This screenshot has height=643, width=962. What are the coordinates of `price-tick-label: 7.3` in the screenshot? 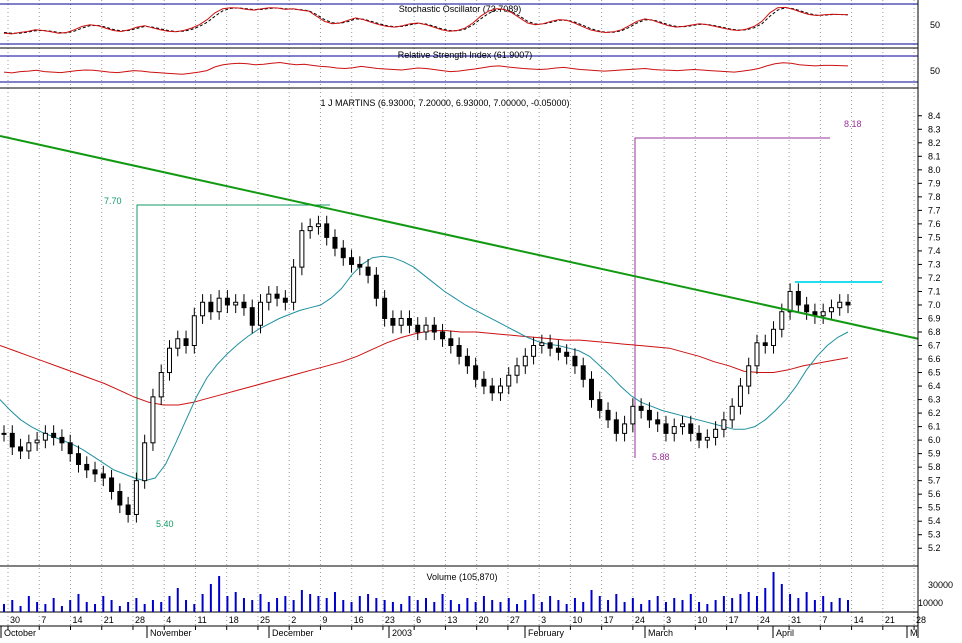 It's located at (934, 264).